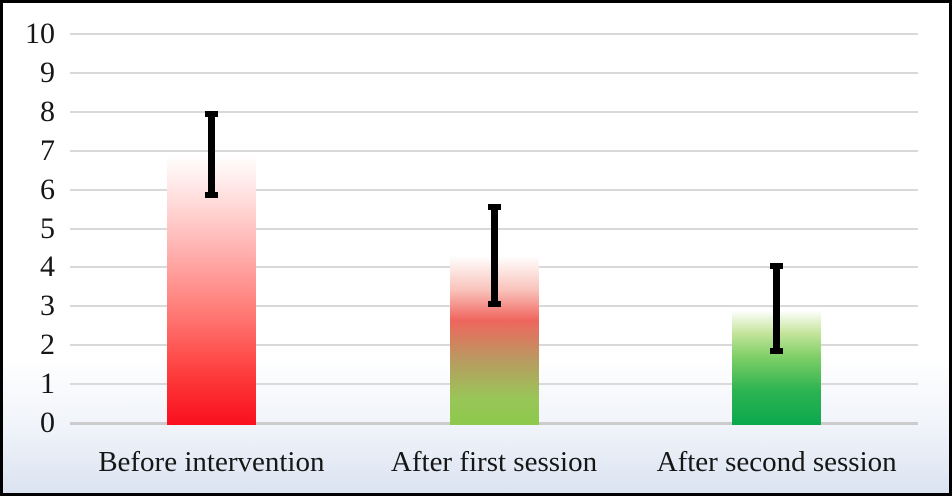 This screenshot has height=496, width=952. Describe the element at coordinates (494, 256) in the screenshot. I see `error-bar-after-first-session` at that location.